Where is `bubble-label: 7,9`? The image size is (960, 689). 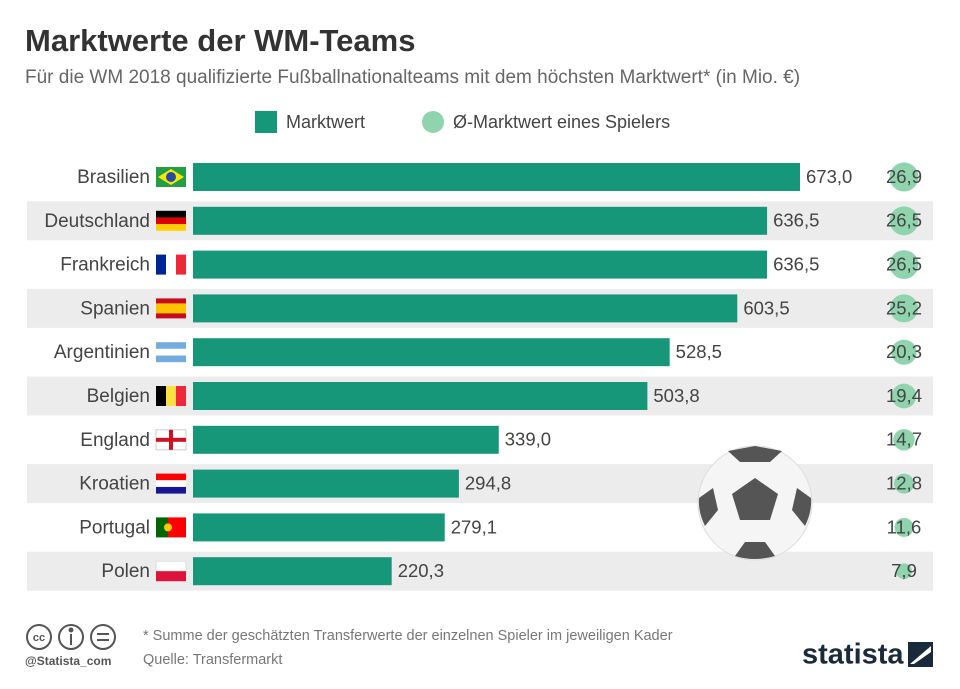
bubble-label: 7,9 is located at coordinates (904, 570).